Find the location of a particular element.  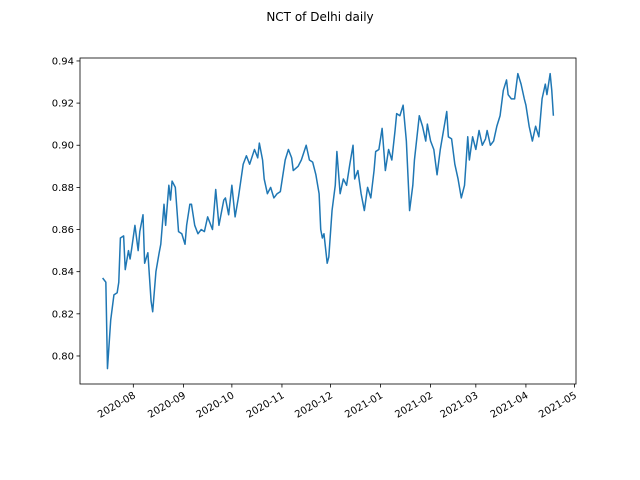

y-tick-label: 0.90 is located at coordinates (63, 146).